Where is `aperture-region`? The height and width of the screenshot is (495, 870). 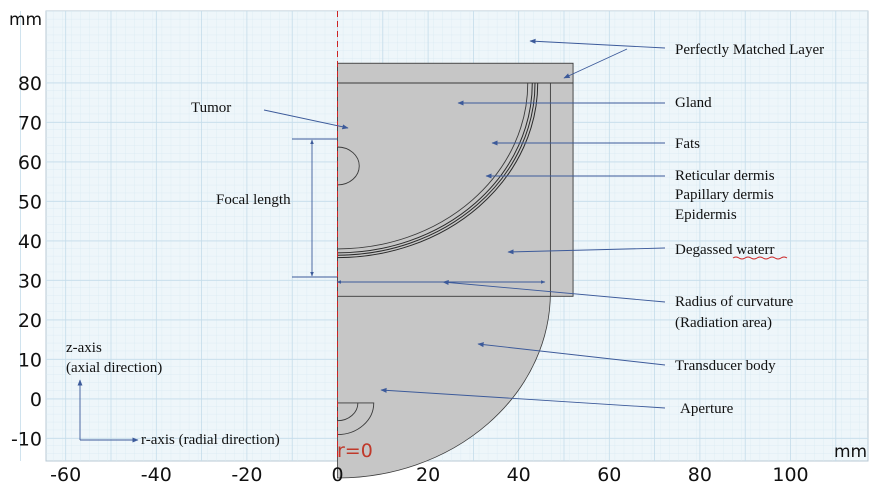 aperture-region is located at coordinates (356, 419).